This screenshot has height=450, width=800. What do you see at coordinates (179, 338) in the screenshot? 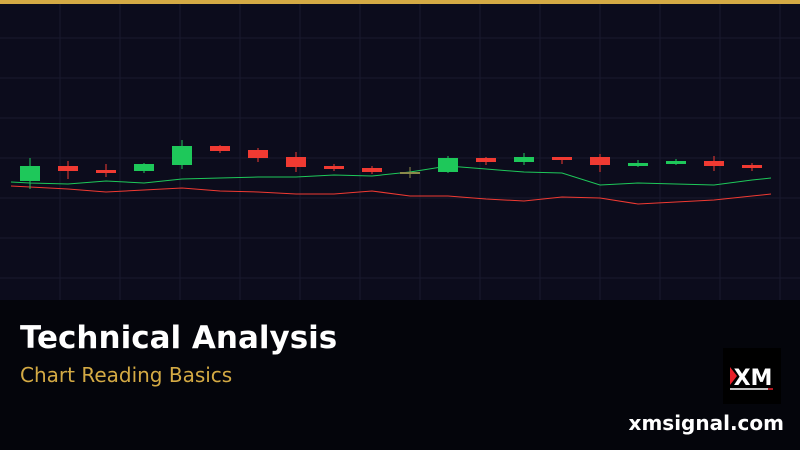
I see `page-title: Technical Analysis` at bounding box center [179, 338].